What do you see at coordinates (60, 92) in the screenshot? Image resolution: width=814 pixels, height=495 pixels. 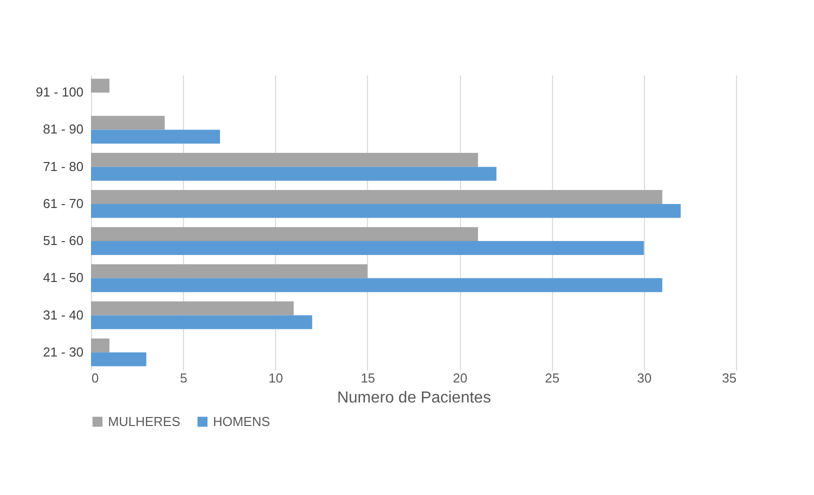 I see `y-tick-label: 91 - 100` at bounding box center [60, 92].